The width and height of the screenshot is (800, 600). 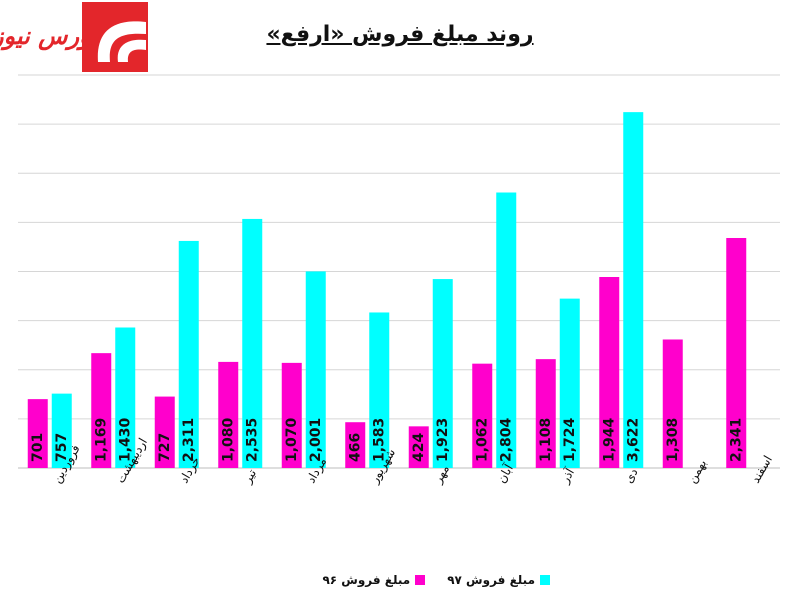 I want to click on data-label-s1-4: 2,001, so click(x=316, y=440).